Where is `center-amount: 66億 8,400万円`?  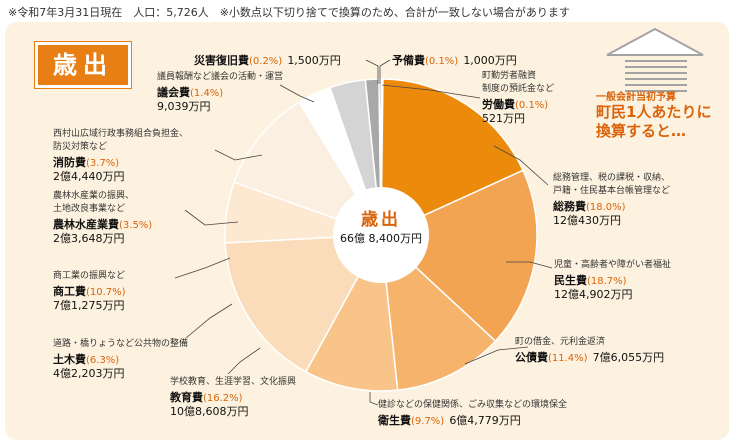
center-amount: 66億 8,400万円 is located at coordinates (381, 238).